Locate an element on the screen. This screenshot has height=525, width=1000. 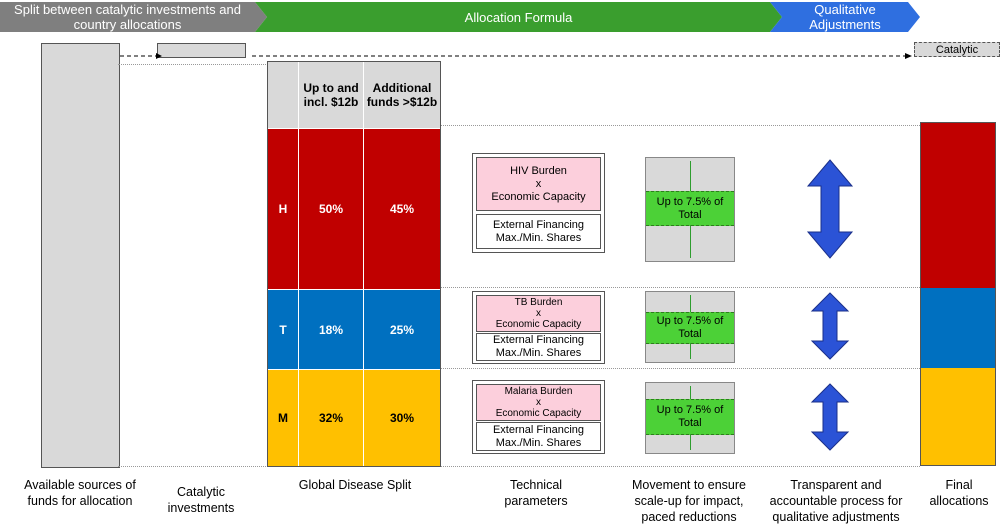
chevron-formula is located at coordinates (518, 17).